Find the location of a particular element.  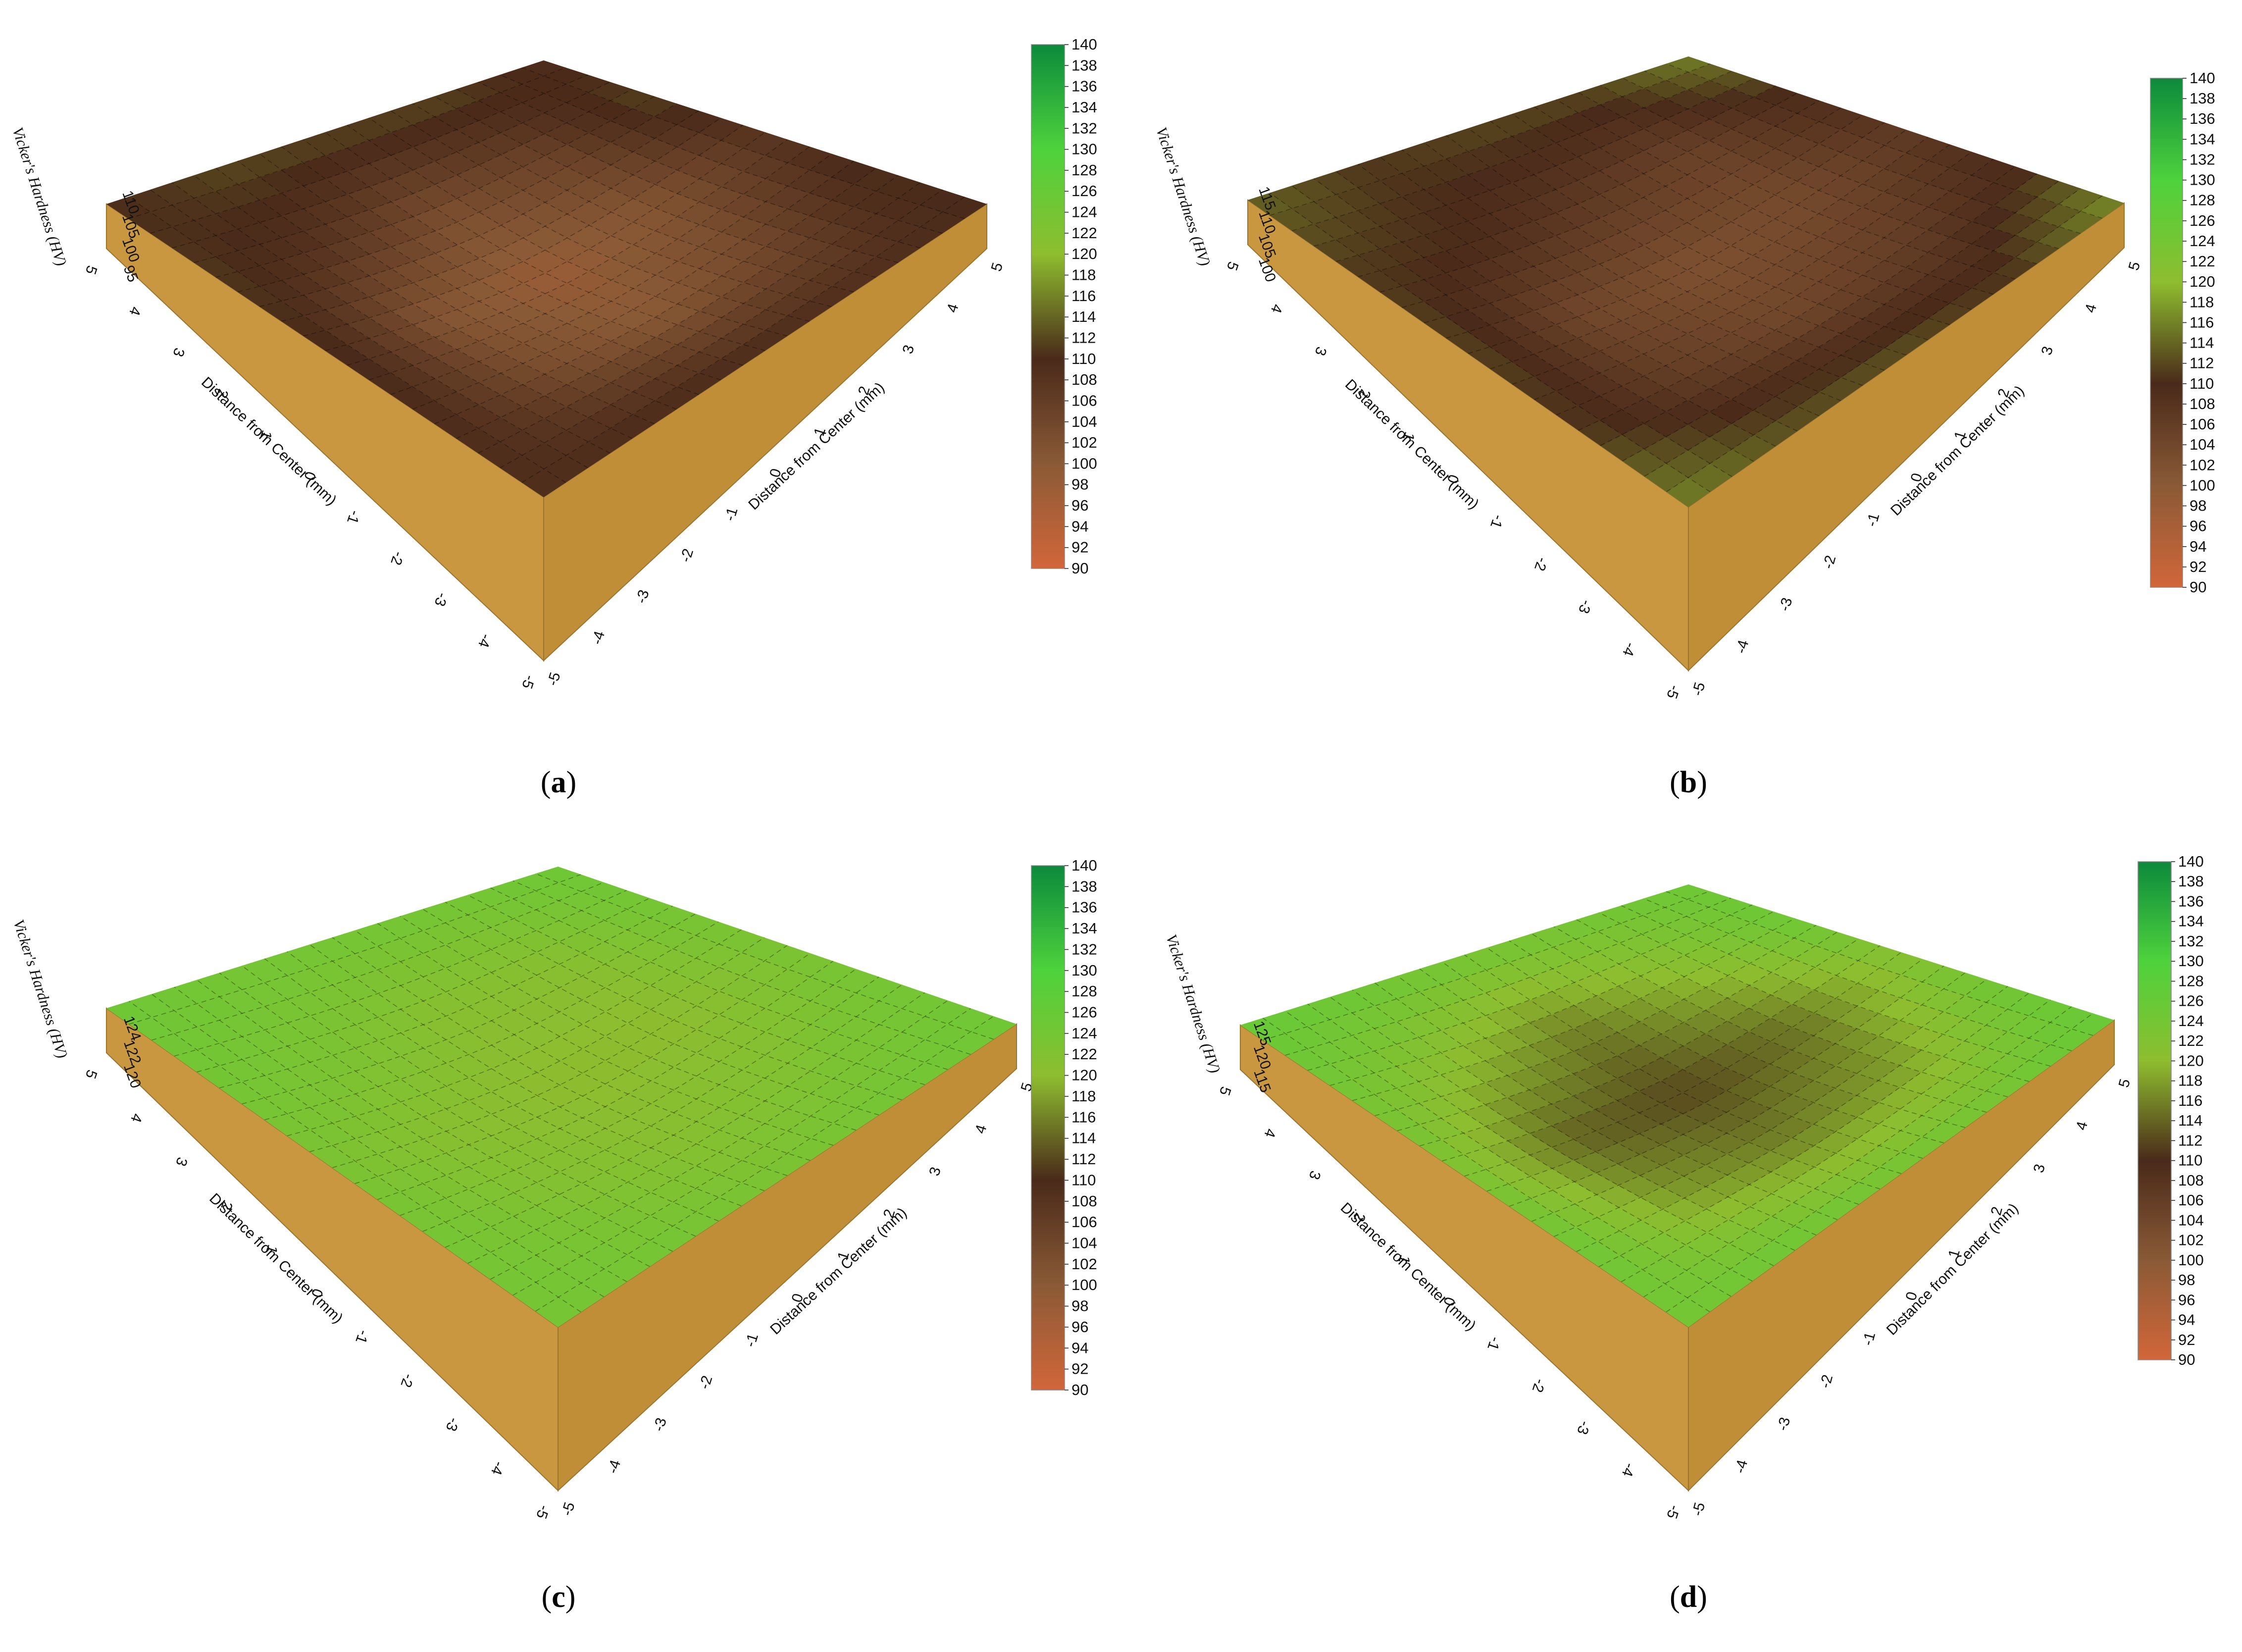

panel-label-close: ) is located at coordinates (572, 783).